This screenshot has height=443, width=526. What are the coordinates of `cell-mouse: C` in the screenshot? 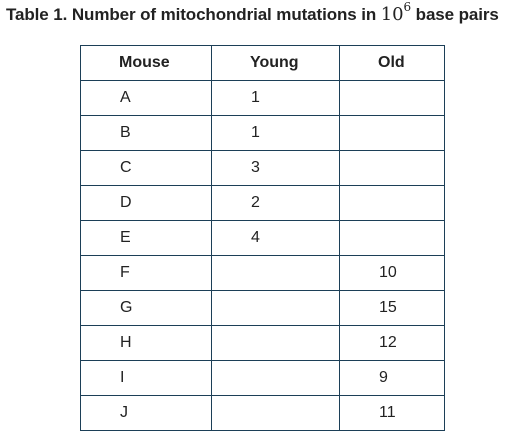 It's located at (146, 168).